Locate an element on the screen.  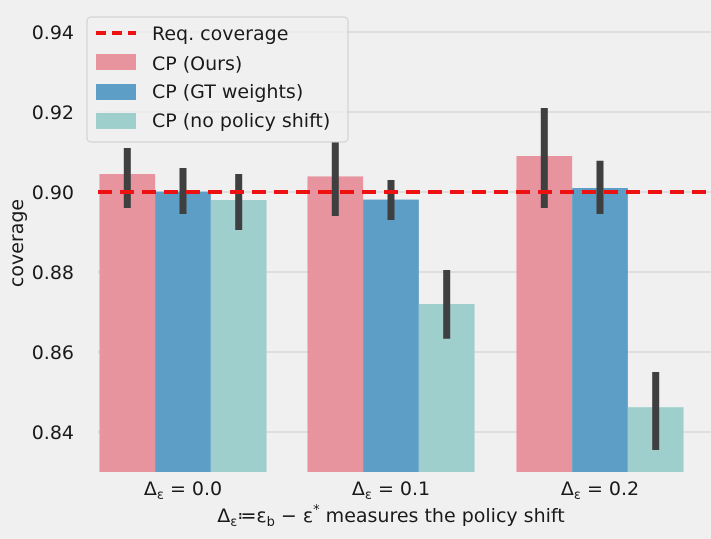
x-tick-label: Δε = 0.1 is located at coordinates (391, 490).